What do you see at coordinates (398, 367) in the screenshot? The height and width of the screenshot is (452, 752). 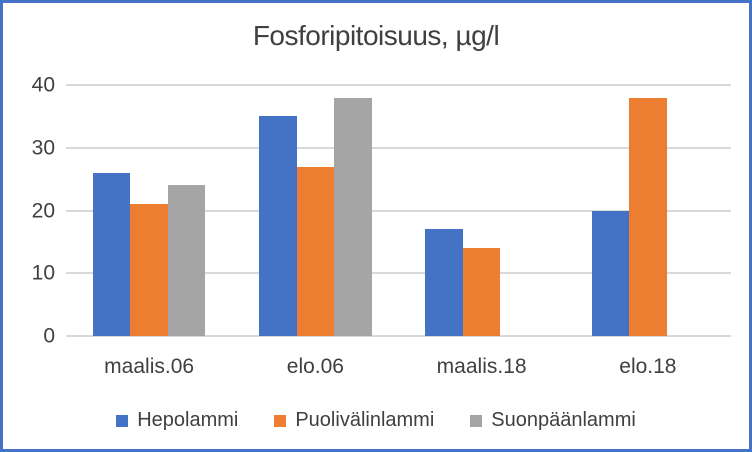 I see `x-axis: maalis.06 elo.06 maalis.18 elo.18` at bounding box center [398, 367].